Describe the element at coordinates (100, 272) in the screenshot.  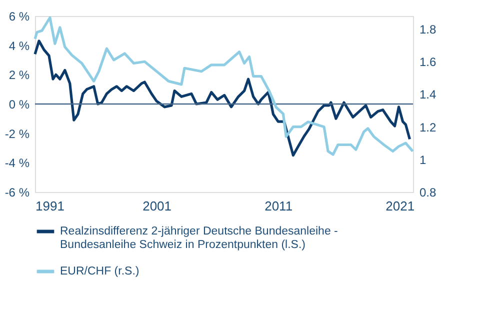
I see `legend-label: EUR/CHF (r.S.)` at that location.